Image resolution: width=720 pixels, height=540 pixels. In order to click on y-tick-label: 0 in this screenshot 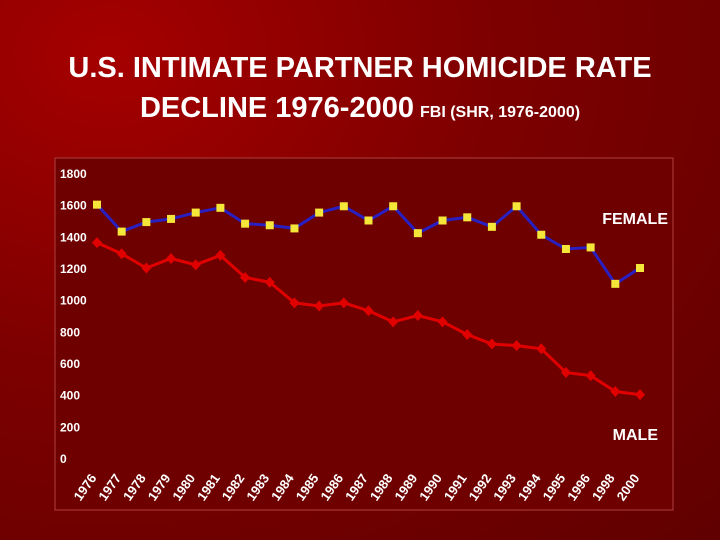, I will do `click(63, 459)`.